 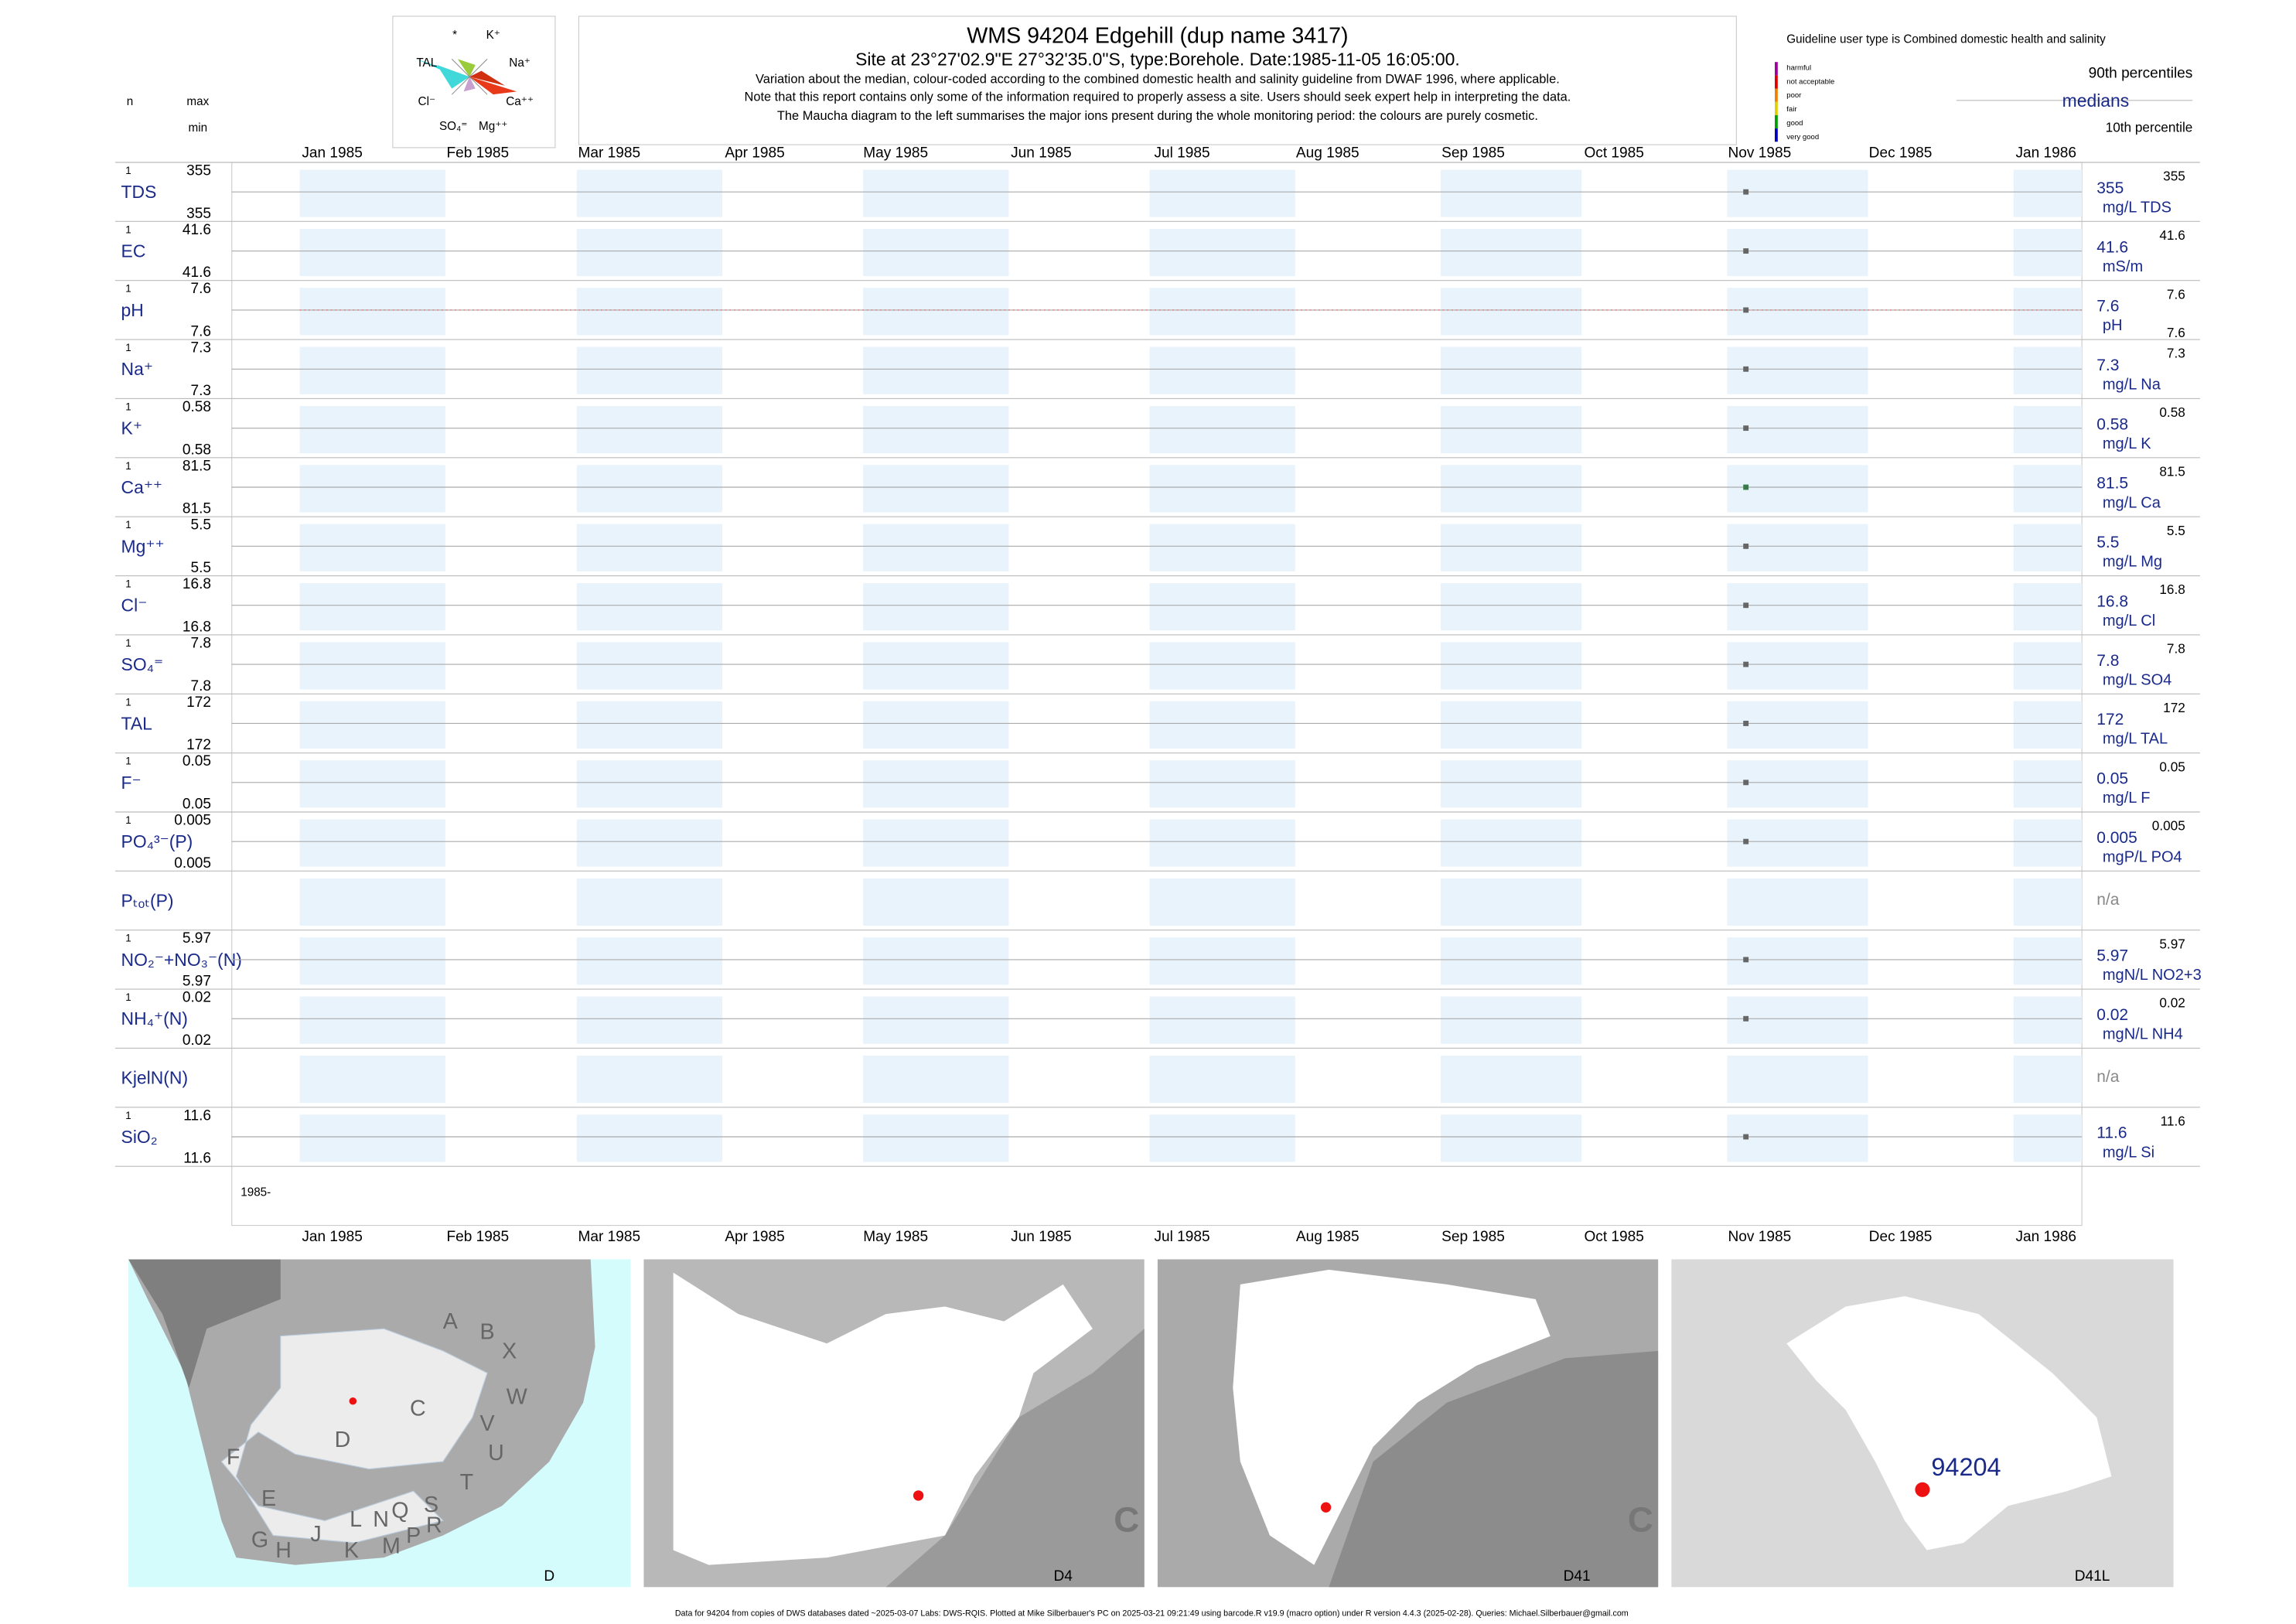 What do you see at coordinates (431, 1505) in the screenshot?
I see `region-label: S` at bounding box center [431, 1505].